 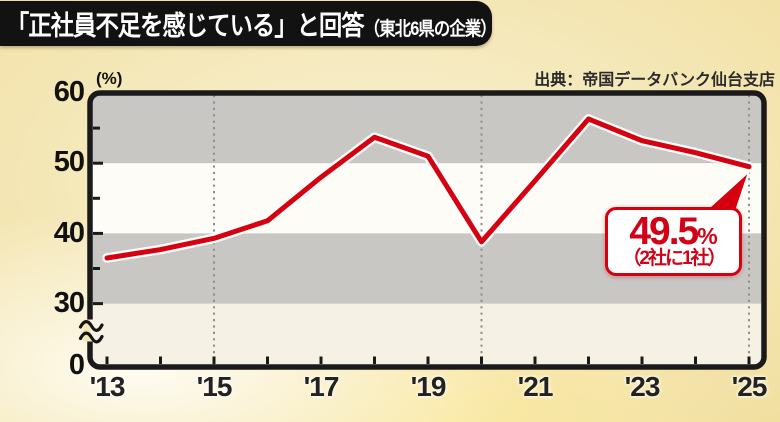 I want to click on title-banner: 「正社員不足を感じている」と回答（東北6県の企業）, so click(x=246, y=23).